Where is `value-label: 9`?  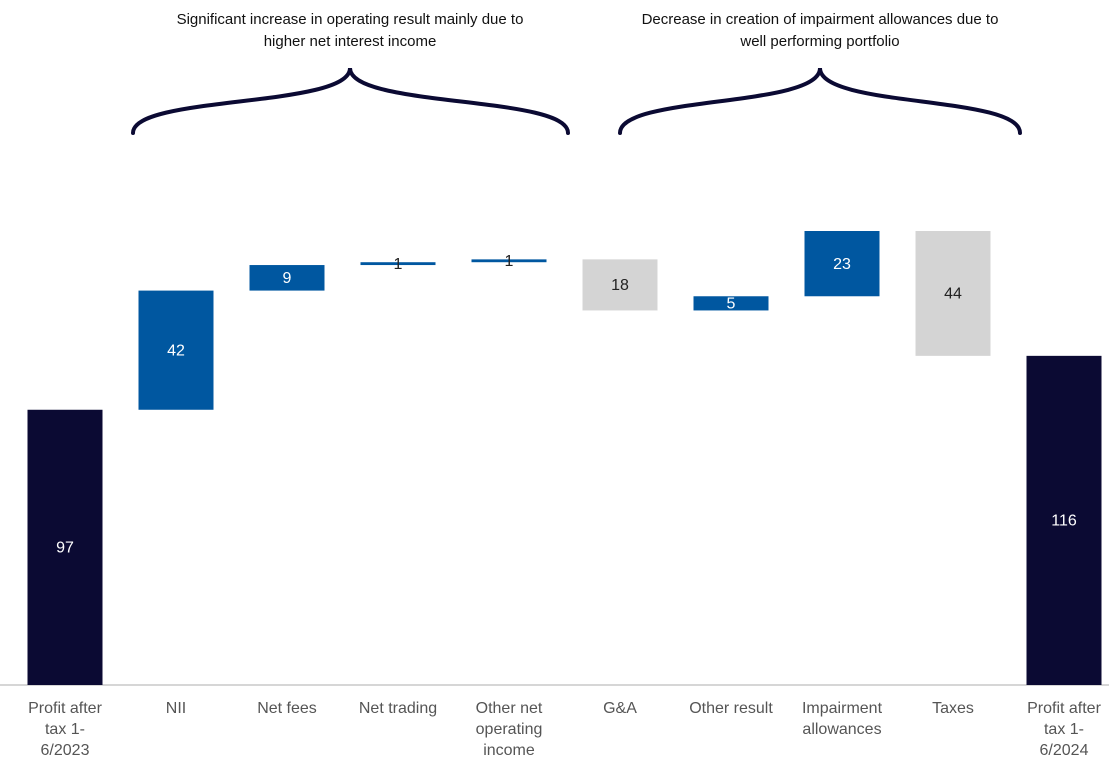
value-label: 9 is located at coordinates (287, 278).